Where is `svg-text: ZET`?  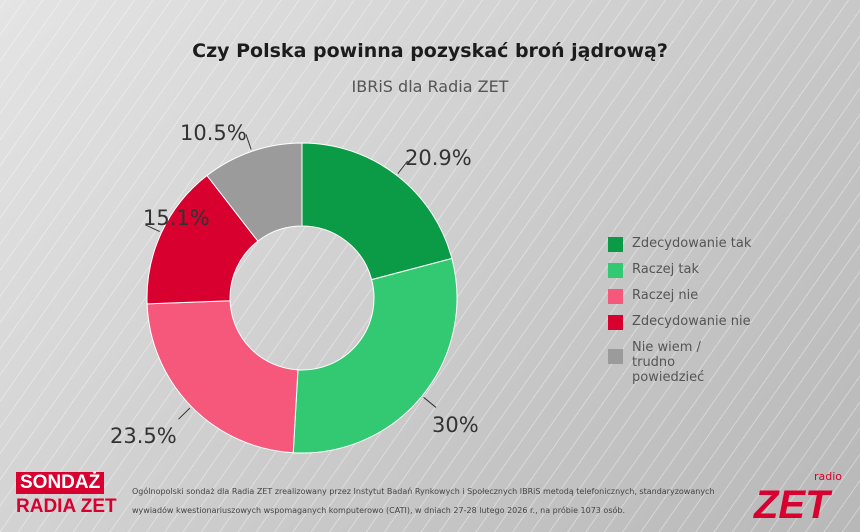 svg-text: ZET is located at coordinates (793, 503).